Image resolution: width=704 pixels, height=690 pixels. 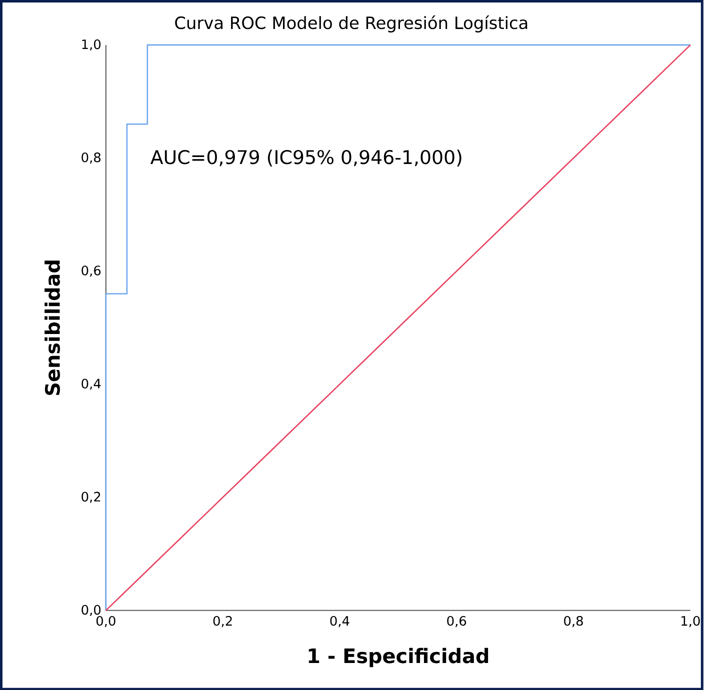 I want to click on x-tick-label: 0,8, so click(x=573, y=621).